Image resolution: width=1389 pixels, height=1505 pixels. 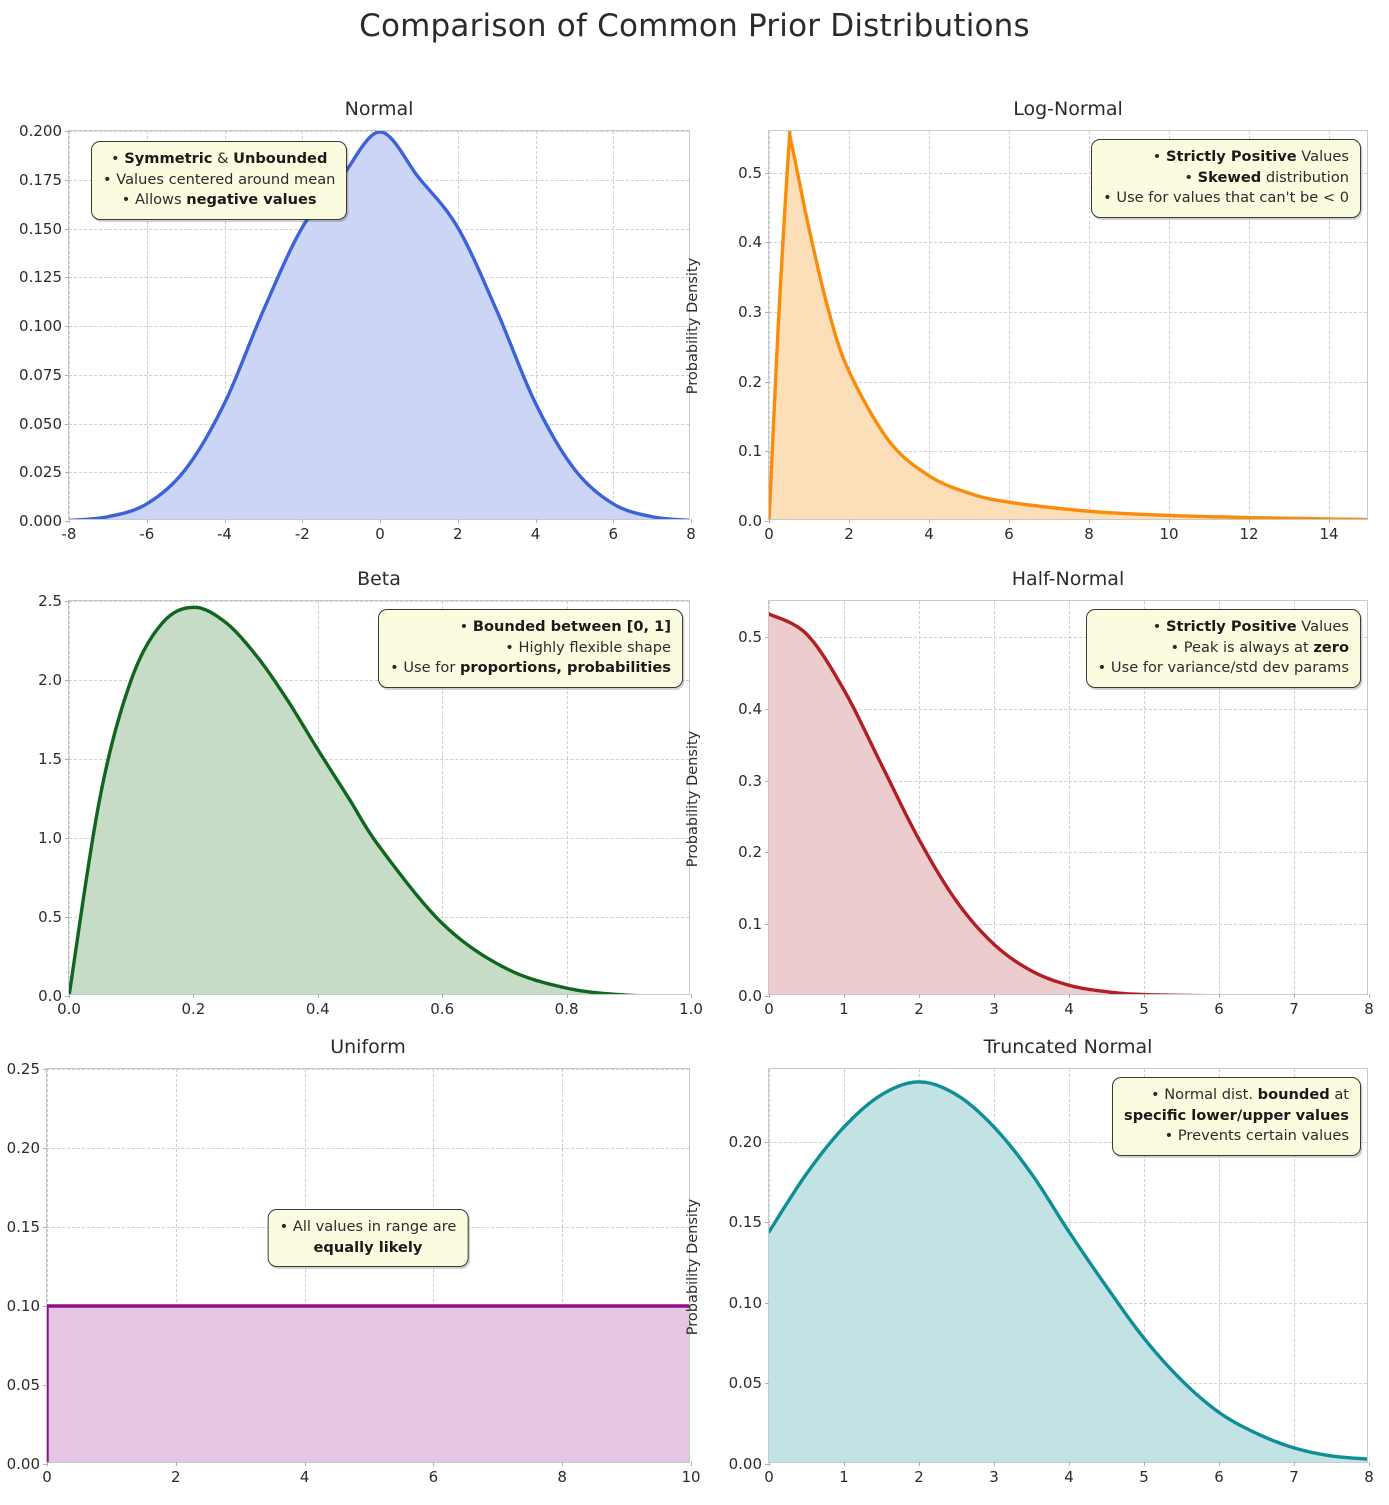 I want to click on x-tick-label: 0.0, so click(x=69, y=1009).